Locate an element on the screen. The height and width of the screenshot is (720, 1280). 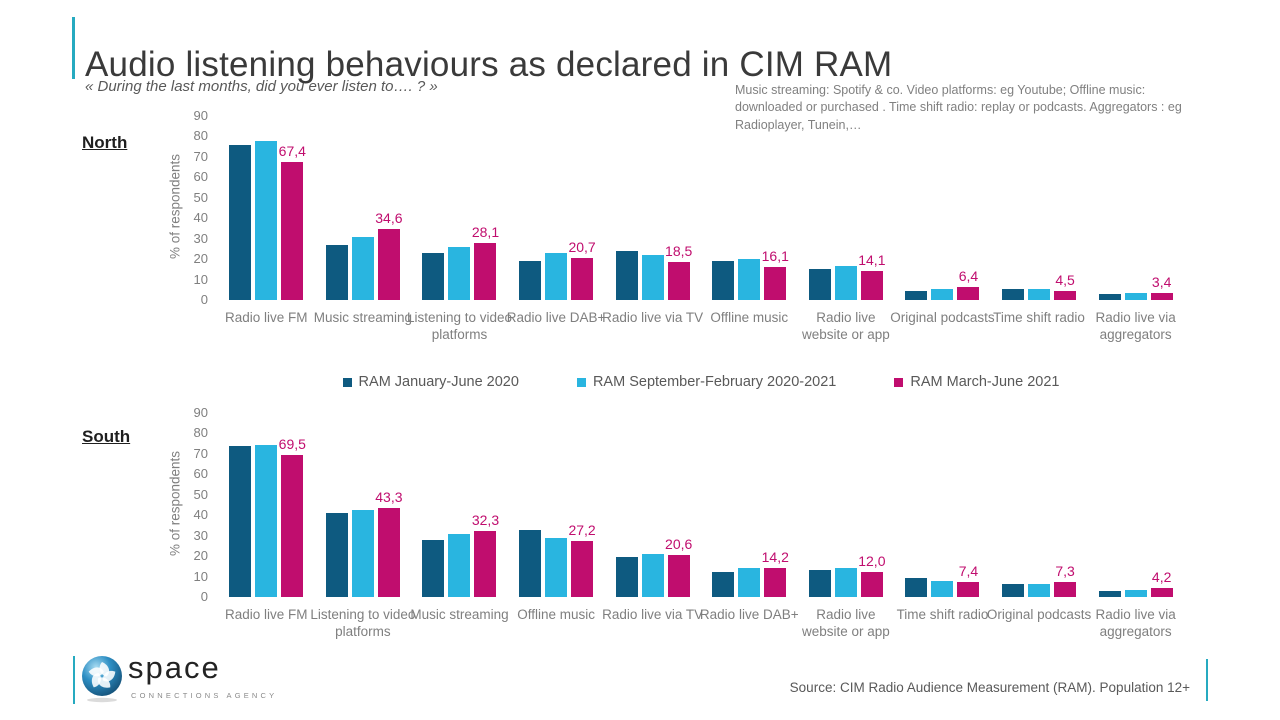
bar-cluster: 12,0 is located at coordinates (846, 575).